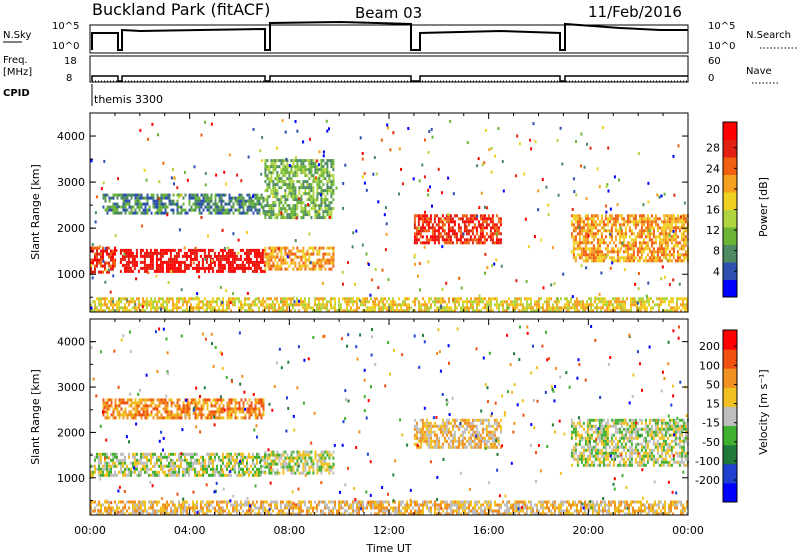 This screenshot has width=800, height=554. Describe the element at coordinates (16, 93) in the screenshot. I see `cpid-label: CPID` at that location.